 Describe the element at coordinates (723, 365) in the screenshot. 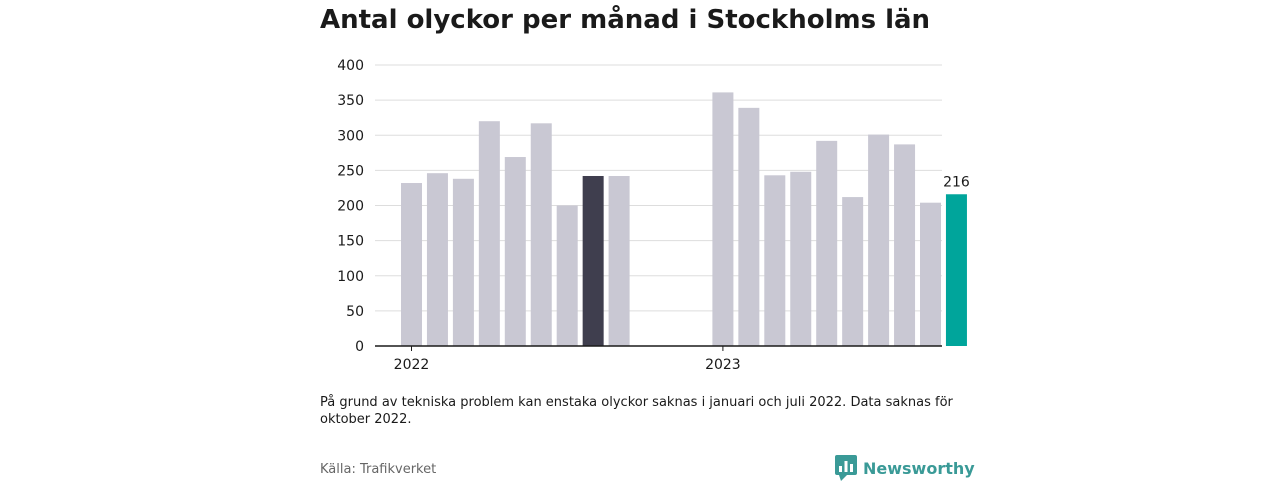

I see `x-tick-label: 2023` at that location.